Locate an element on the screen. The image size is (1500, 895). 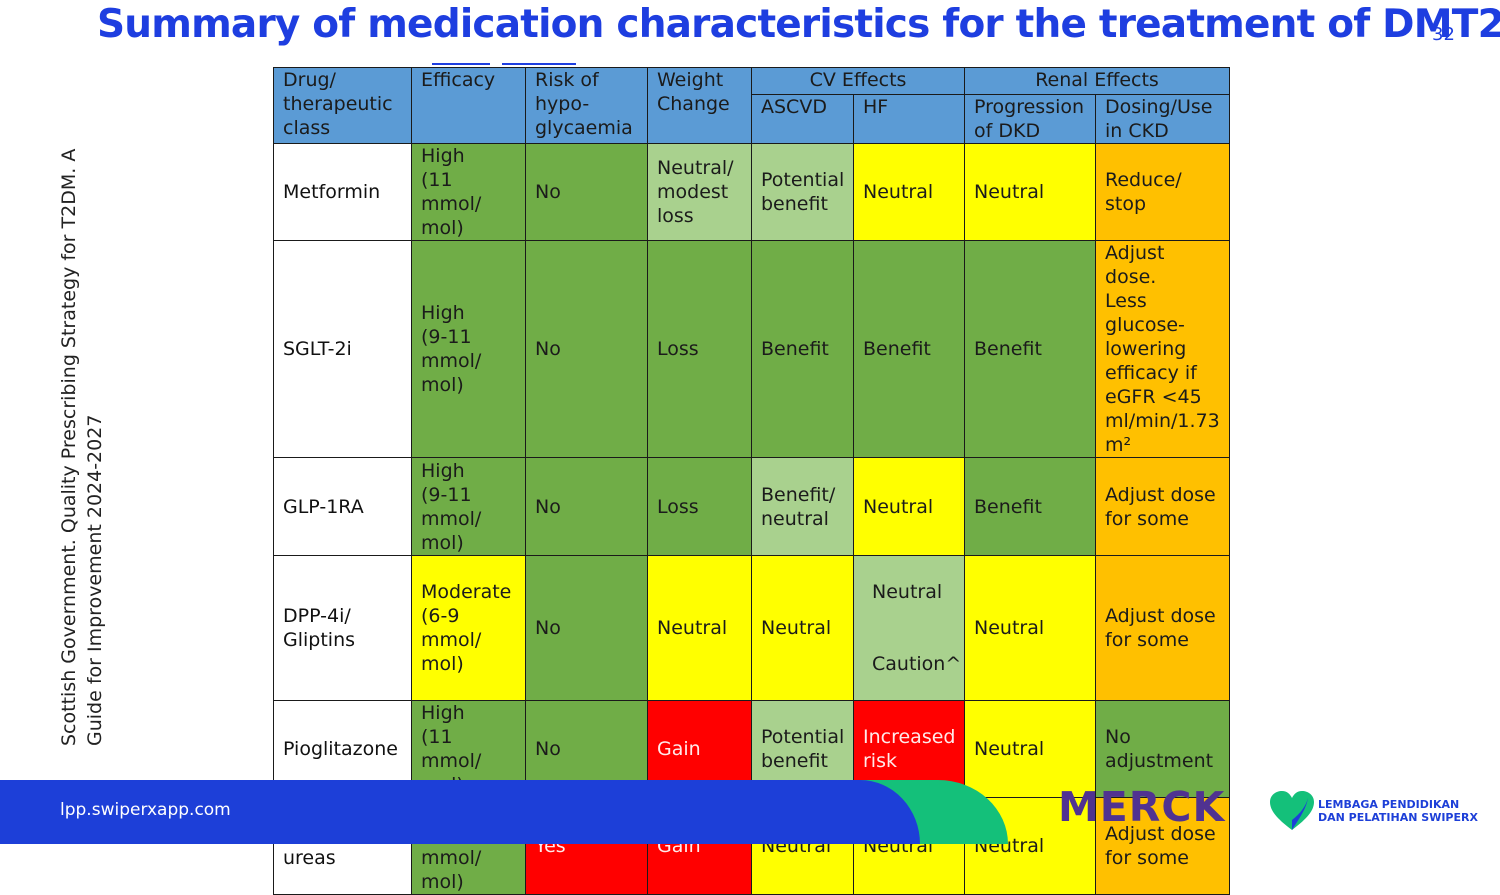
heart-logo-icon is located at coordinates (1292, 810).